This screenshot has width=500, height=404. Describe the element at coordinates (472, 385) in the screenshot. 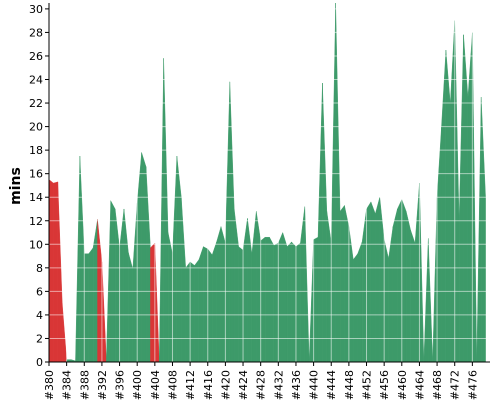

I see `x-tick-label-476: #476` at that location.